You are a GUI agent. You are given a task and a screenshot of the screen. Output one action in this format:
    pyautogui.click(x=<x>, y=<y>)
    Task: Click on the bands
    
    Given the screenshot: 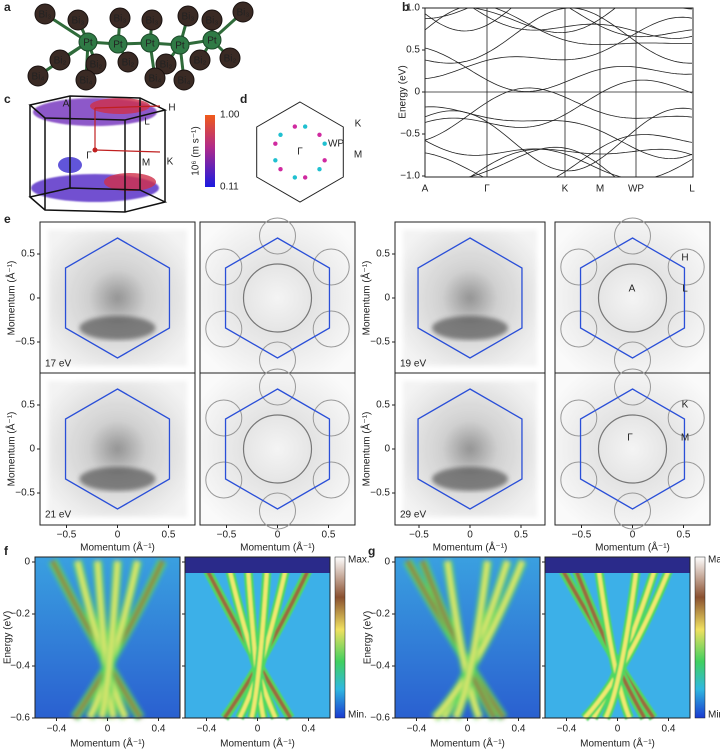 What is the action you would take?
    pyautogui.click(x=559, y=92)
    